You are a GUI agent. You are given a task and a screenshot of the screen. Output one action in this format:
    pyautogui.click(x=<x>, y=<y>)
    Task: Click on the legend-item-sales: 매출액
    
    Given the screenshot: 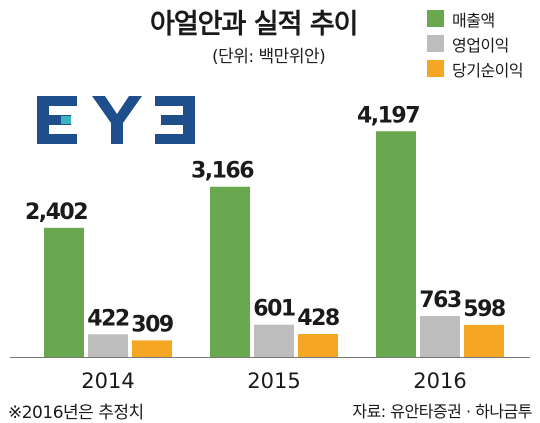 What is the action you would take?
    pyautogui.click(x=475, y=18)
    